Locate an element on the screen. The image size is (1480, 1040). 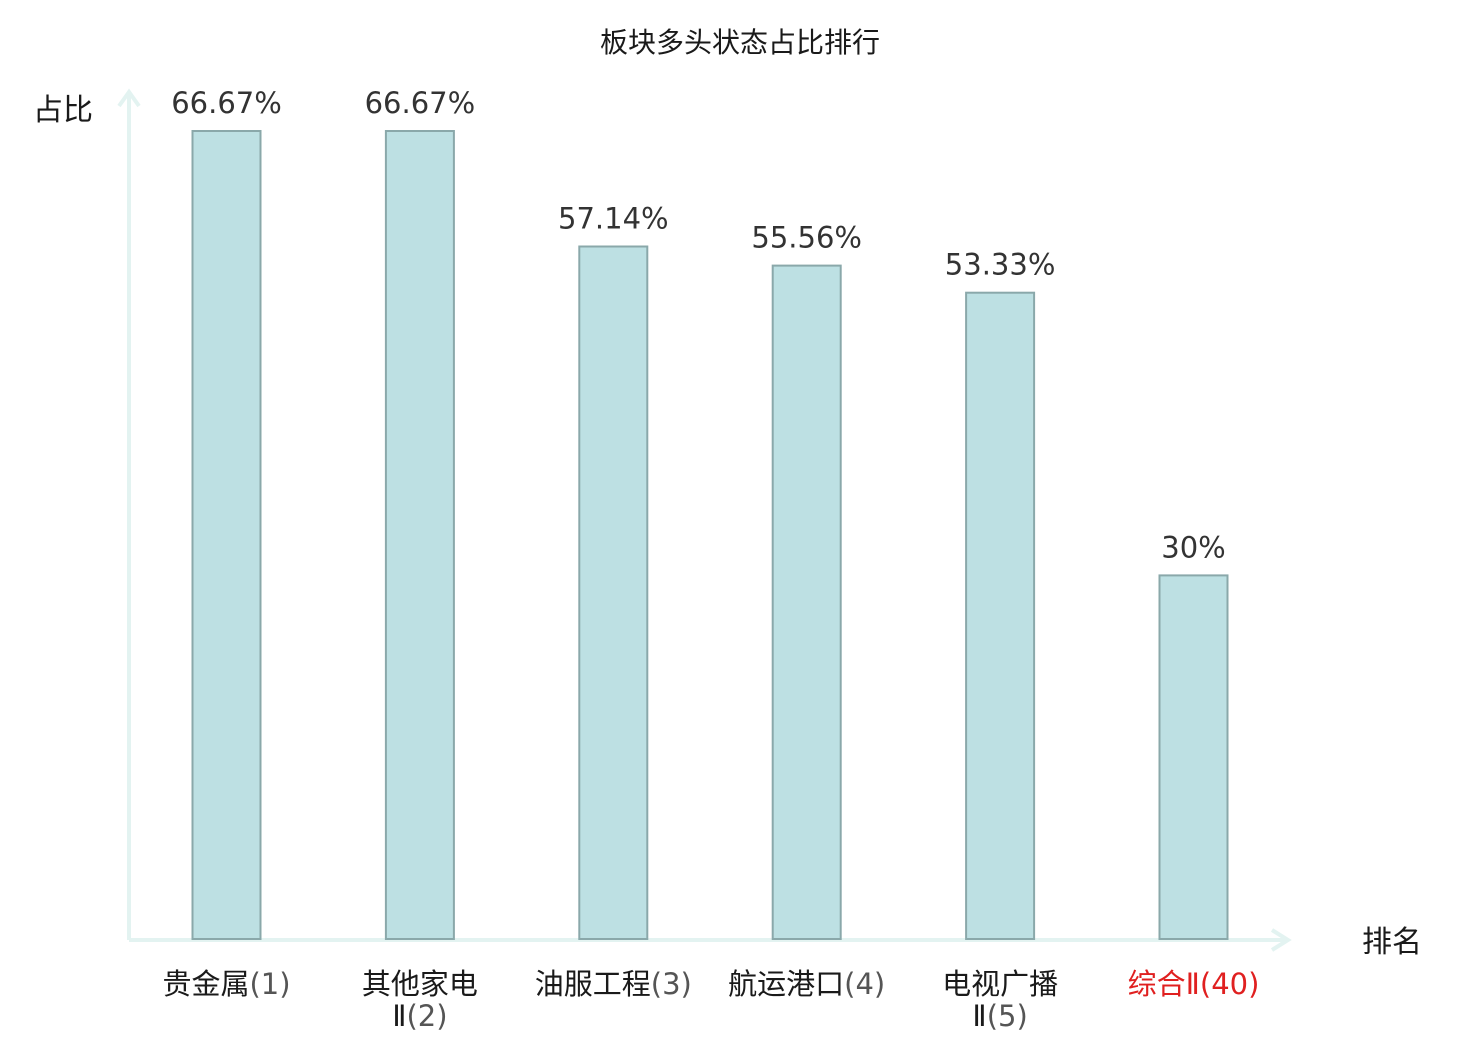
value-label-5: 53.33% is located at coordinates (1000, 265).